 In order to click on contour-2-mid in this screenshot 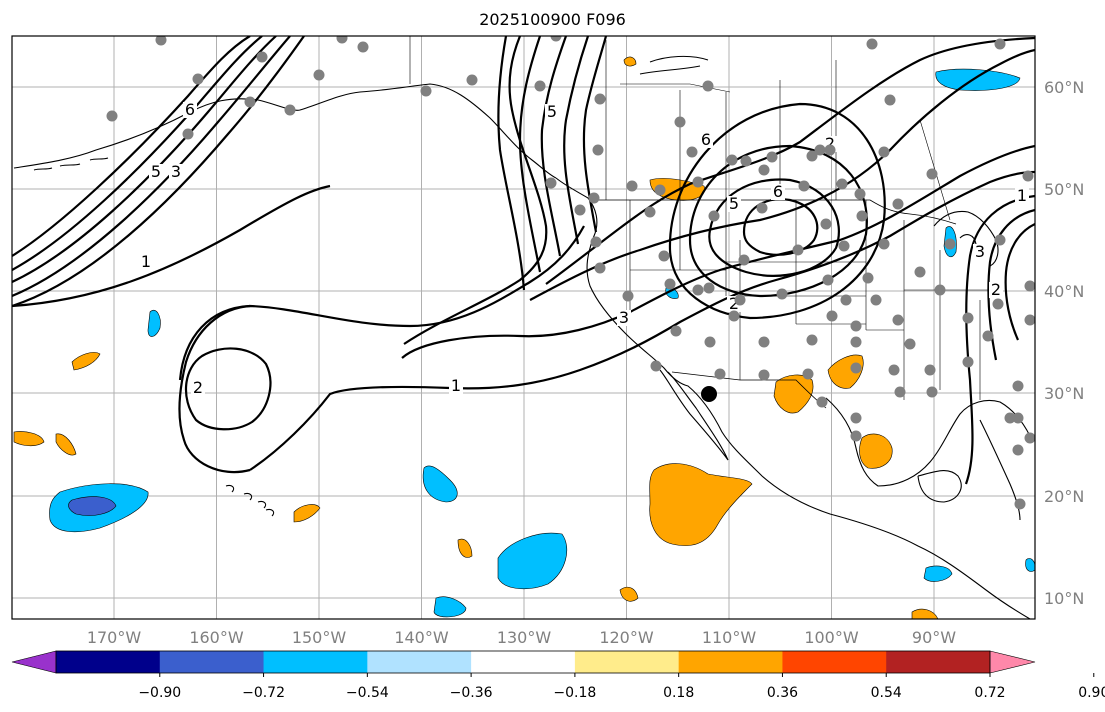, I will do `click(475, 190)`.